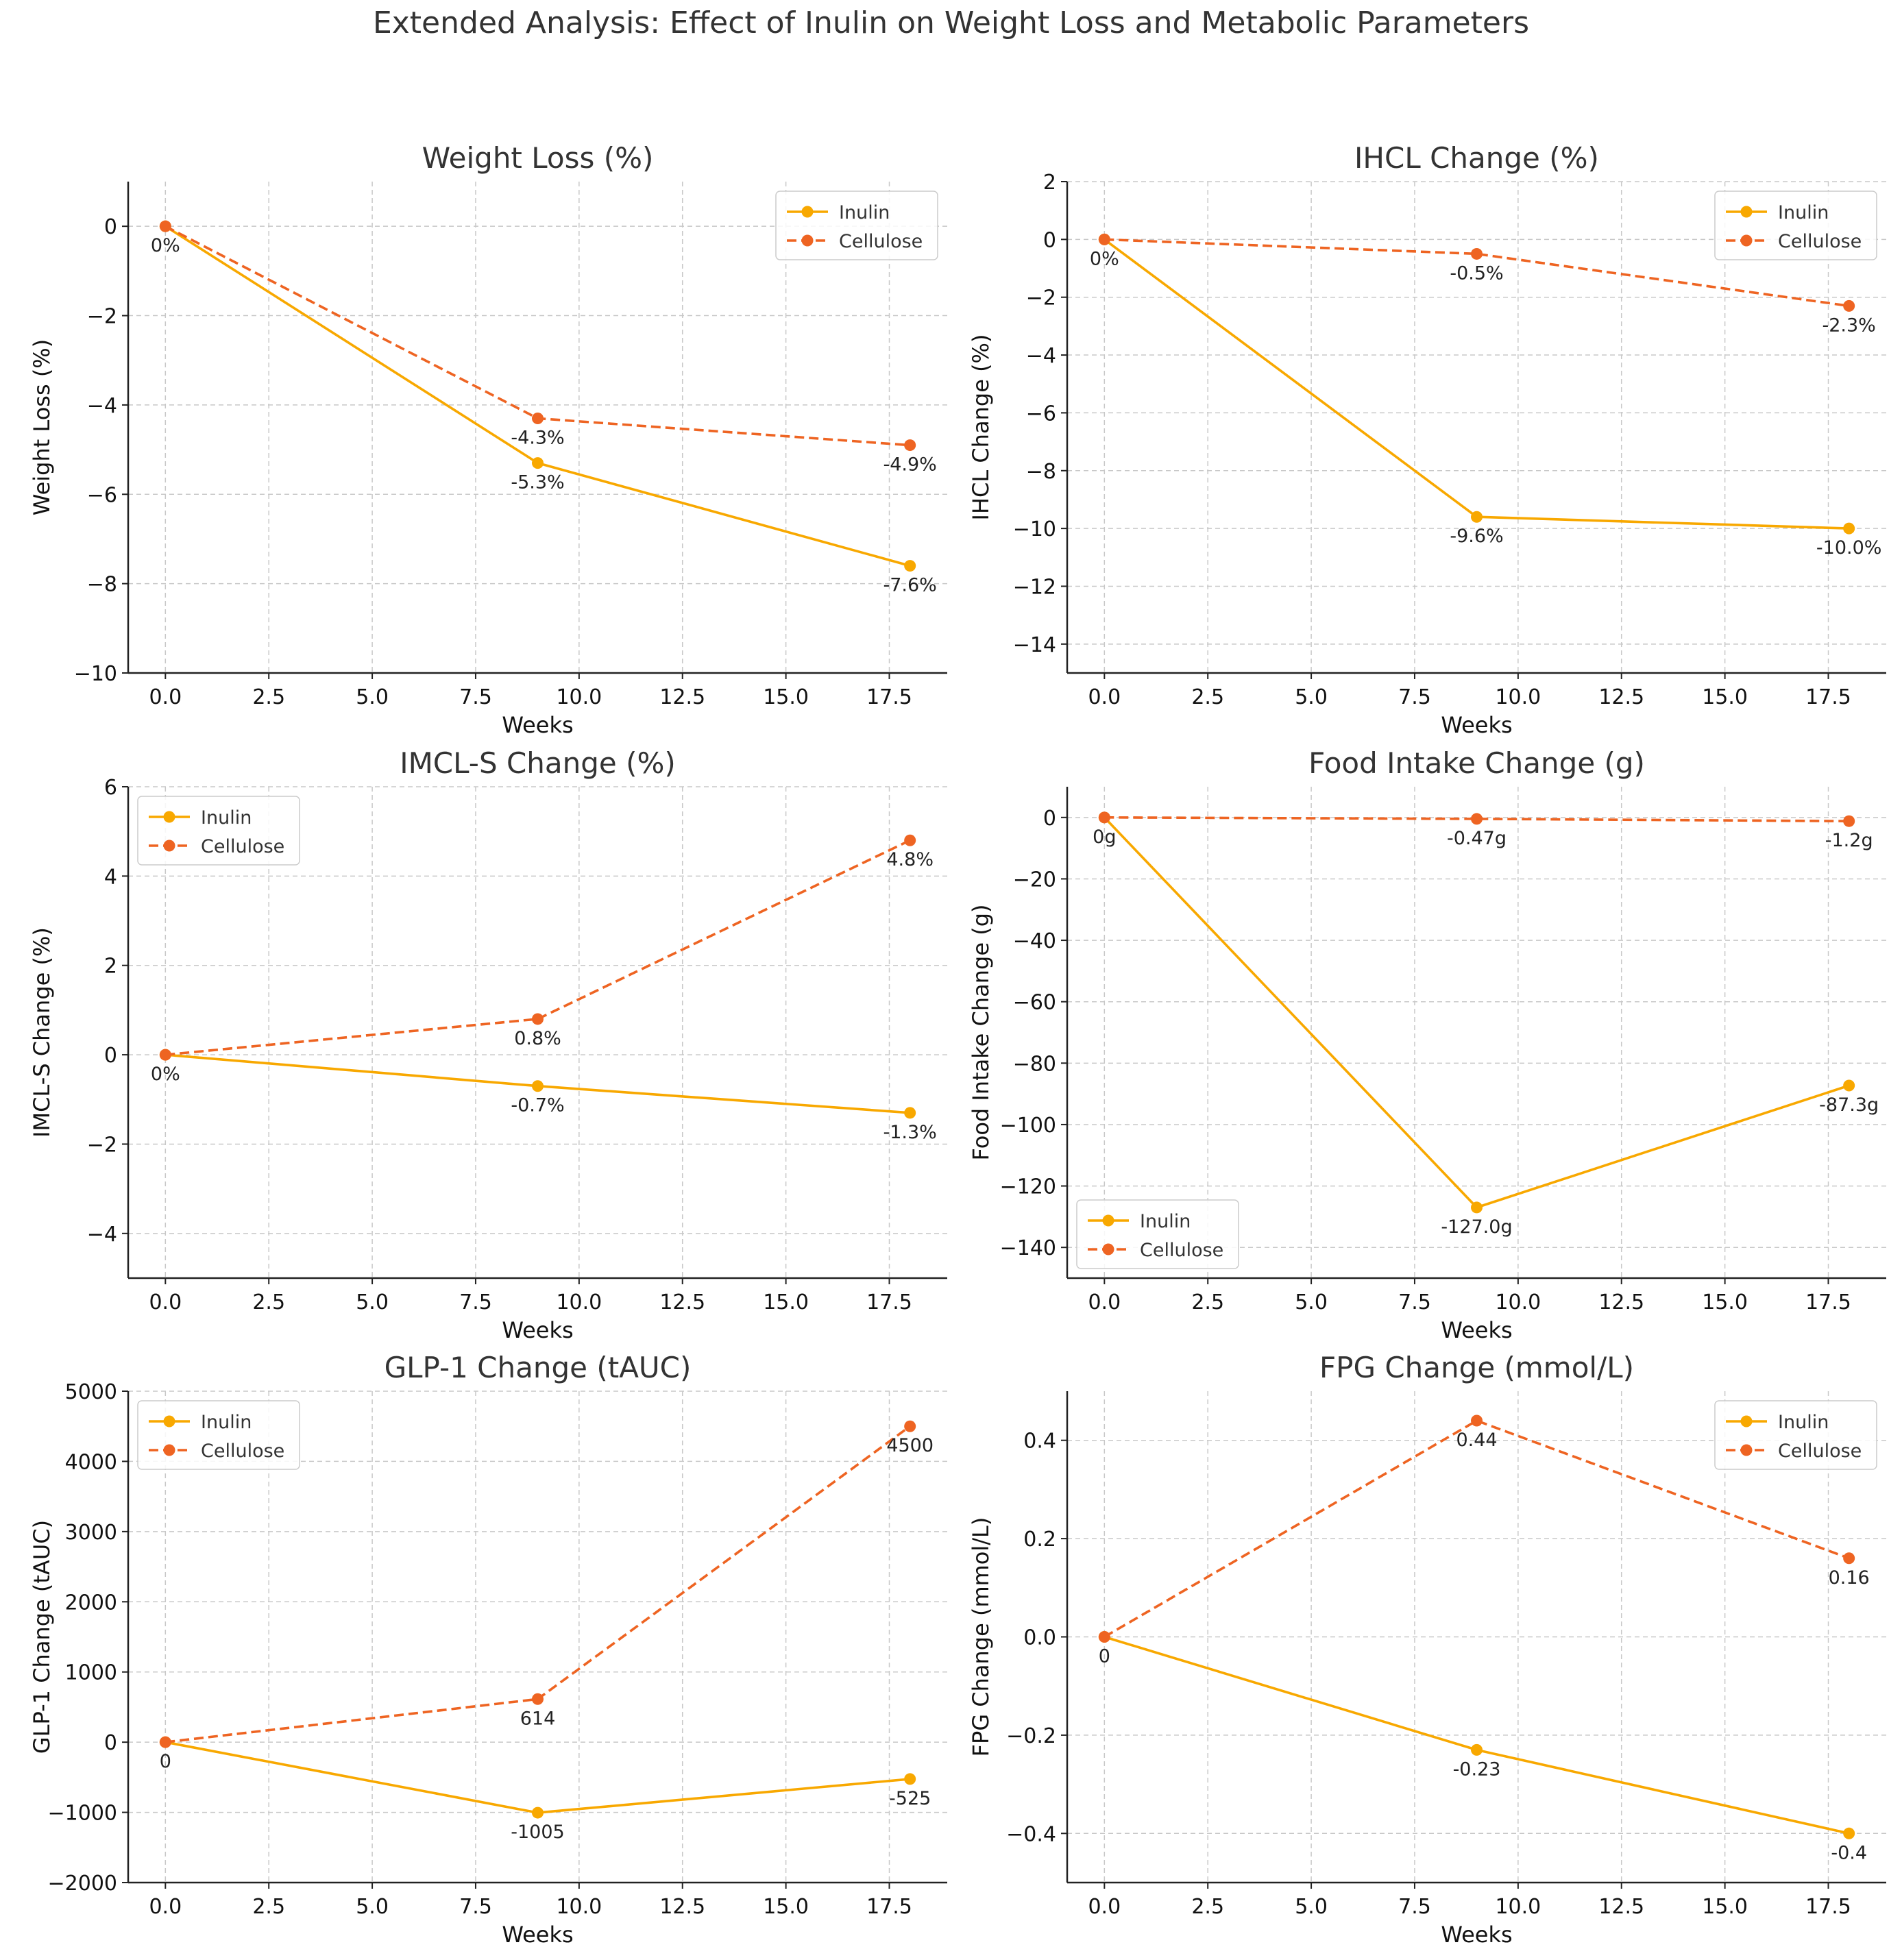  Describe the element at coordinates (981, 427) in the screenshot. I see `y-axis-label: IHCL Change (%)` at that location.